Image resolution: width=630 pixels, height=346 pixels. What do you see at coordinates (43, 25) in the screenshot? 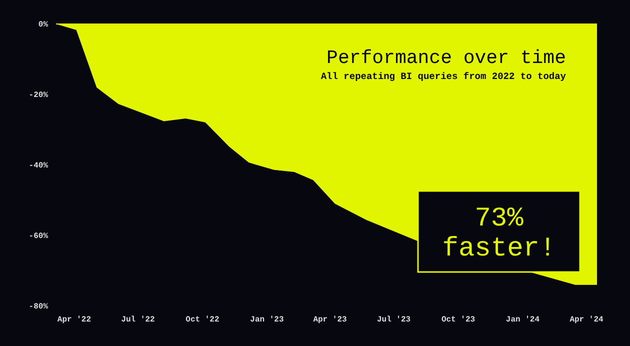
I see `y-tick-label: 0%` at bounding box center [43, 25].